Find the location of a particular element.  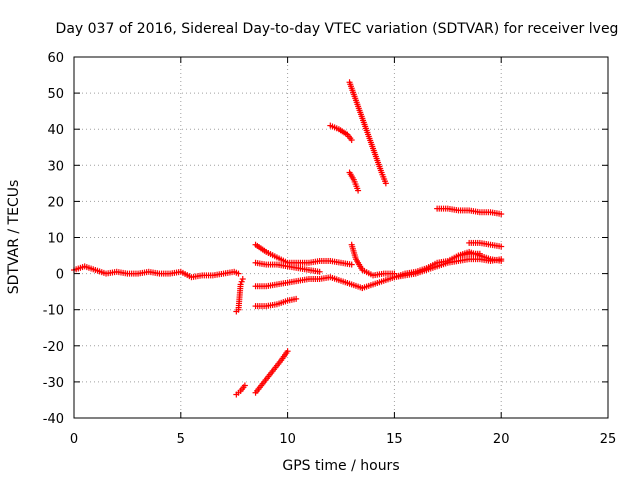

y-tick-label: -30 is located at coordinates (53, 383).